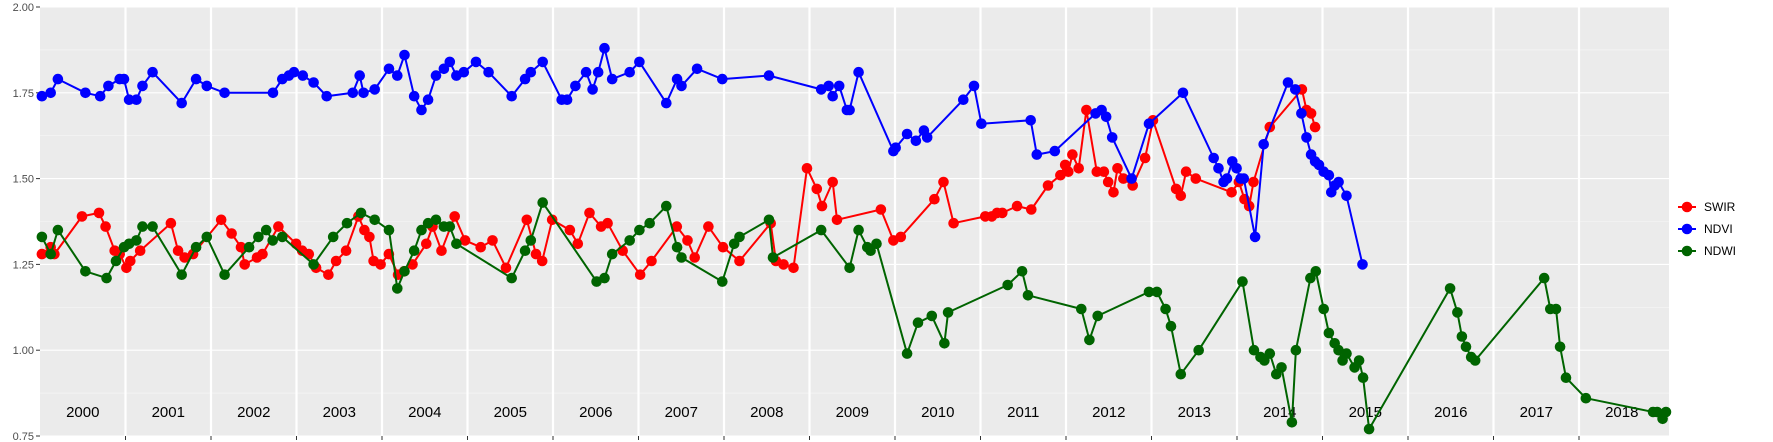 Image resolution: width=1773 pixels, height=442 pixels. Describe the element at coordinates (1108, 412) in the screenshot. I see `year-label: 2012` at that location.